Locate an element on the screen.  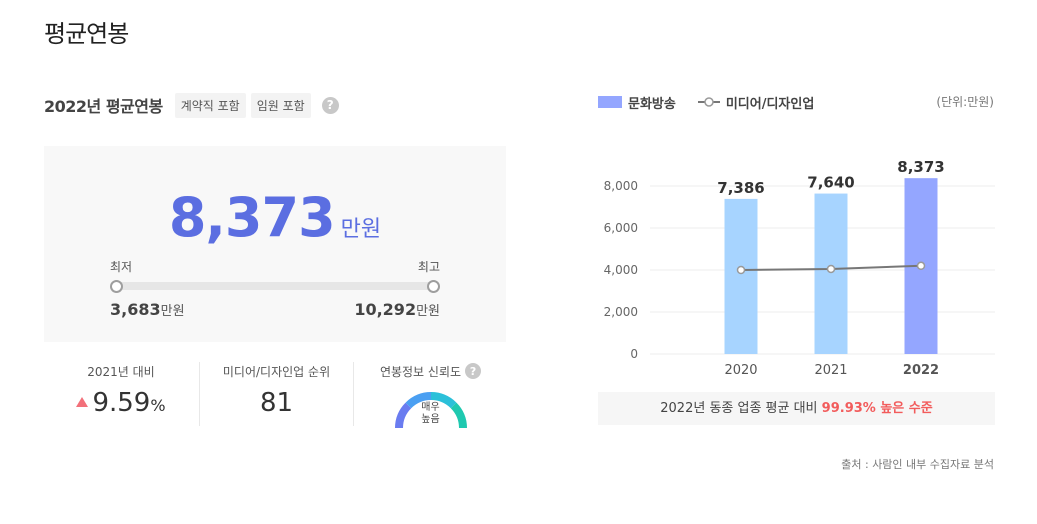
tag-contract: 계약직 포함 is located at coordinates (210, 105).